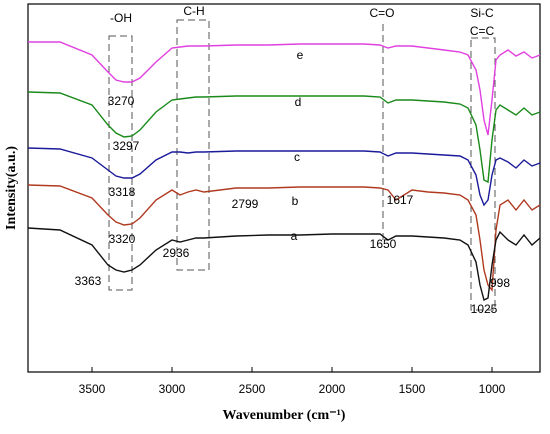  I want to click on x-tick-label: 1000, so click(492, 389).